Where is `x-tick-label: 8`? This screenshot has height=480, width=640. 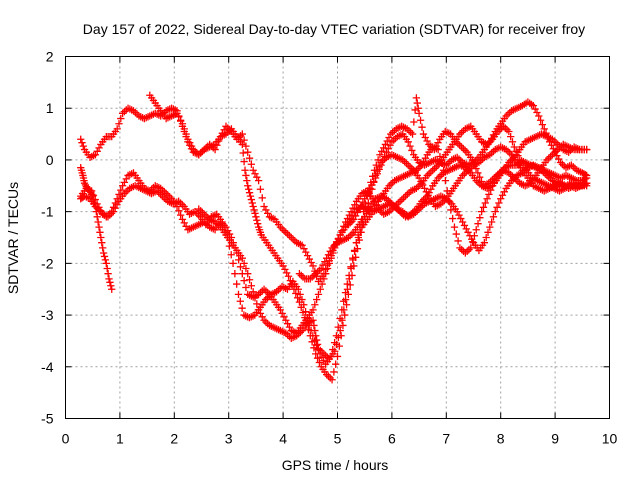
x-tick-label: 8 is located at coordinates (501, 439).